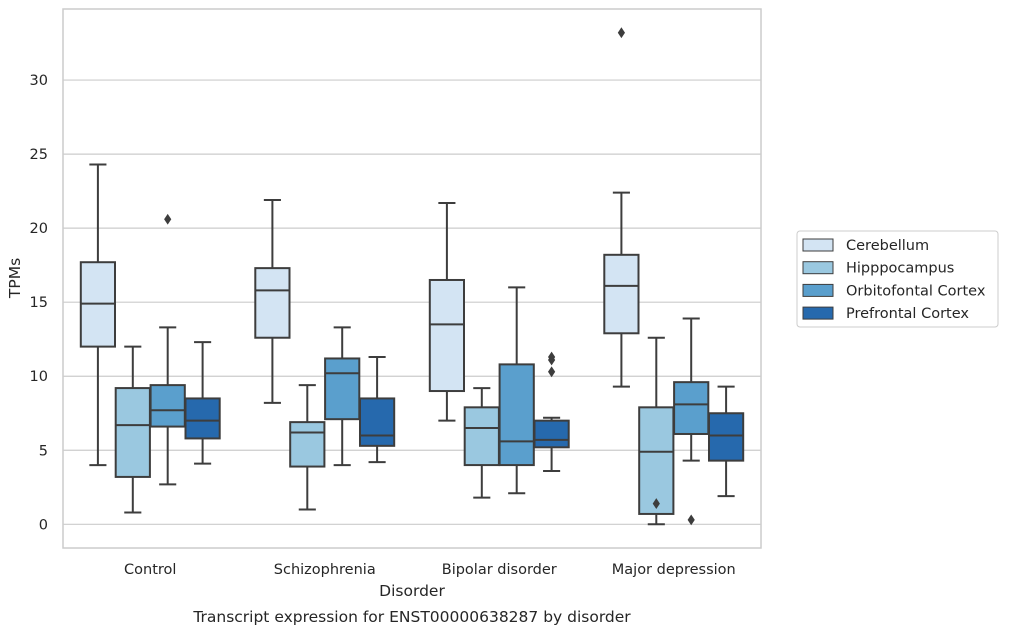  What do you see at coordinates (43, 451) in the screenshot?
I see `y-tick-label: 5` at bounding box center [43, 451].